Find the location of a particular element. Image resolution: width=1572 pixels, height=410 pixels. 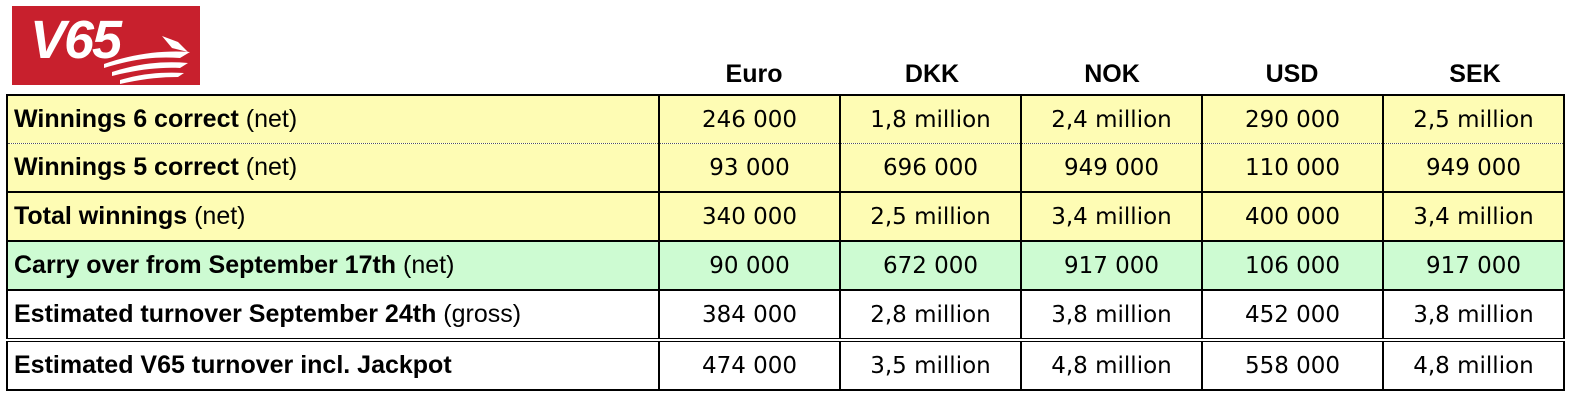

cell-usd: 110 000 is located at coordinates (1292, 168).